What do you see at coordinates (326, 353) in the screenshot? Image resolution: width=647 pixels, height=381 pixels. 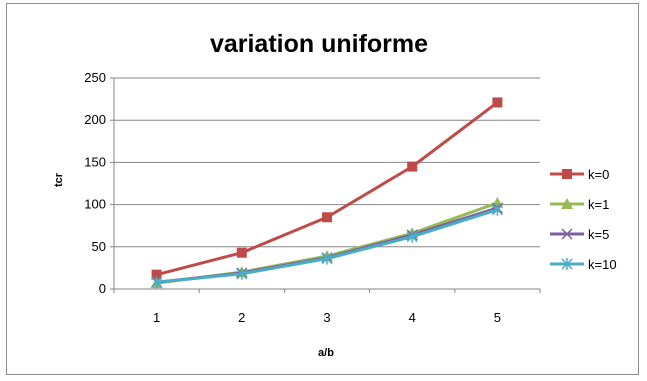 I see `x-axis-title: a/b` at bounding box center [326, 353].